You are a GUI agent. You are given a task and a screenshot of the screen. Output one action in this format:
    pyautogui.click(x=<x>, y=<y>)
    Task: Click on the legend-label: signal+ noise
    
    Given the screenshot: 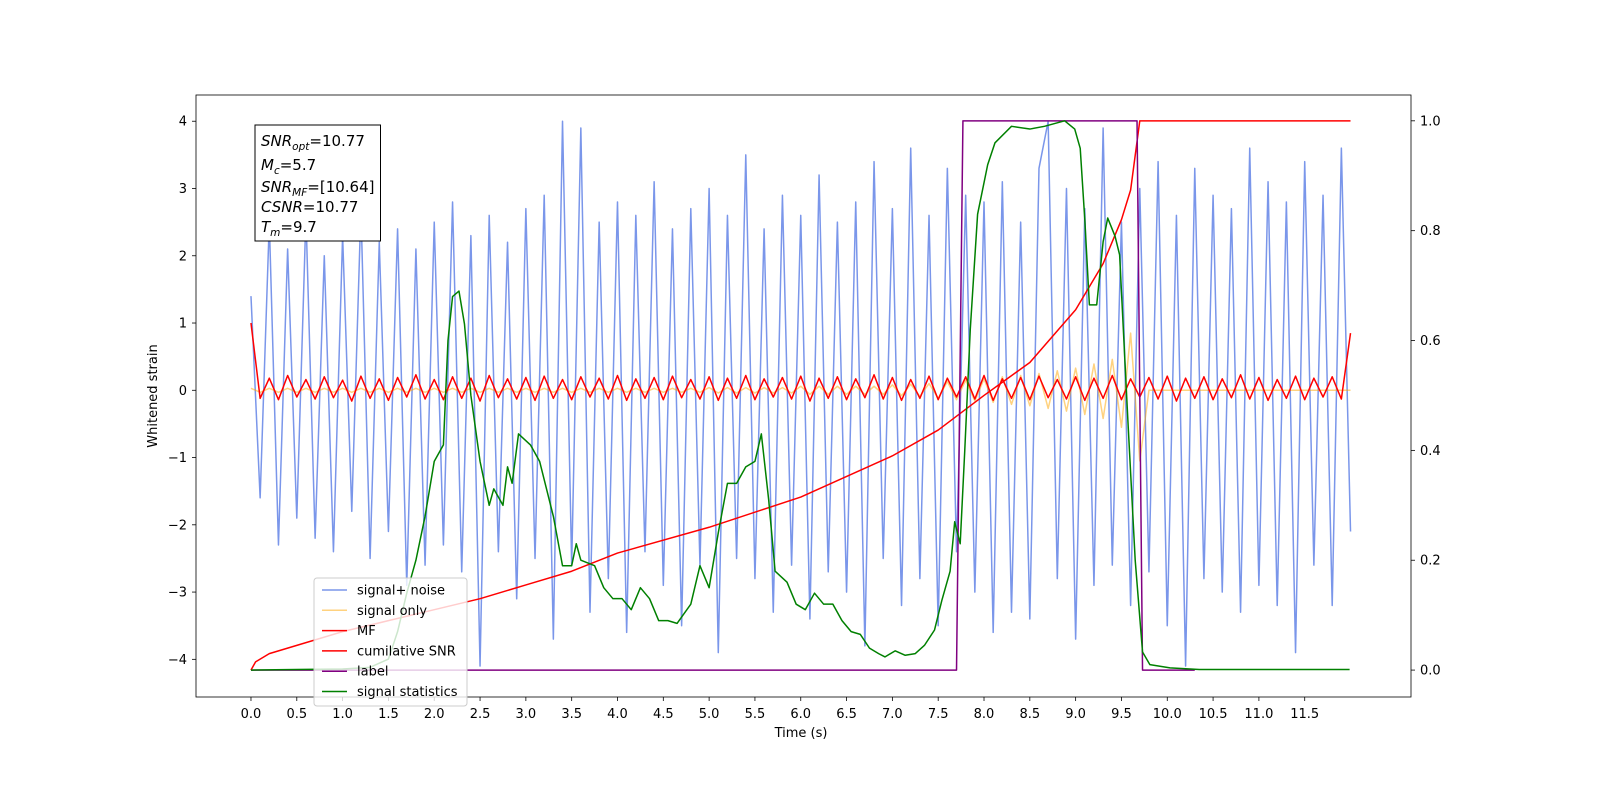 What is the action you would take?
    pyautogui.click(x=401, y=591)
    